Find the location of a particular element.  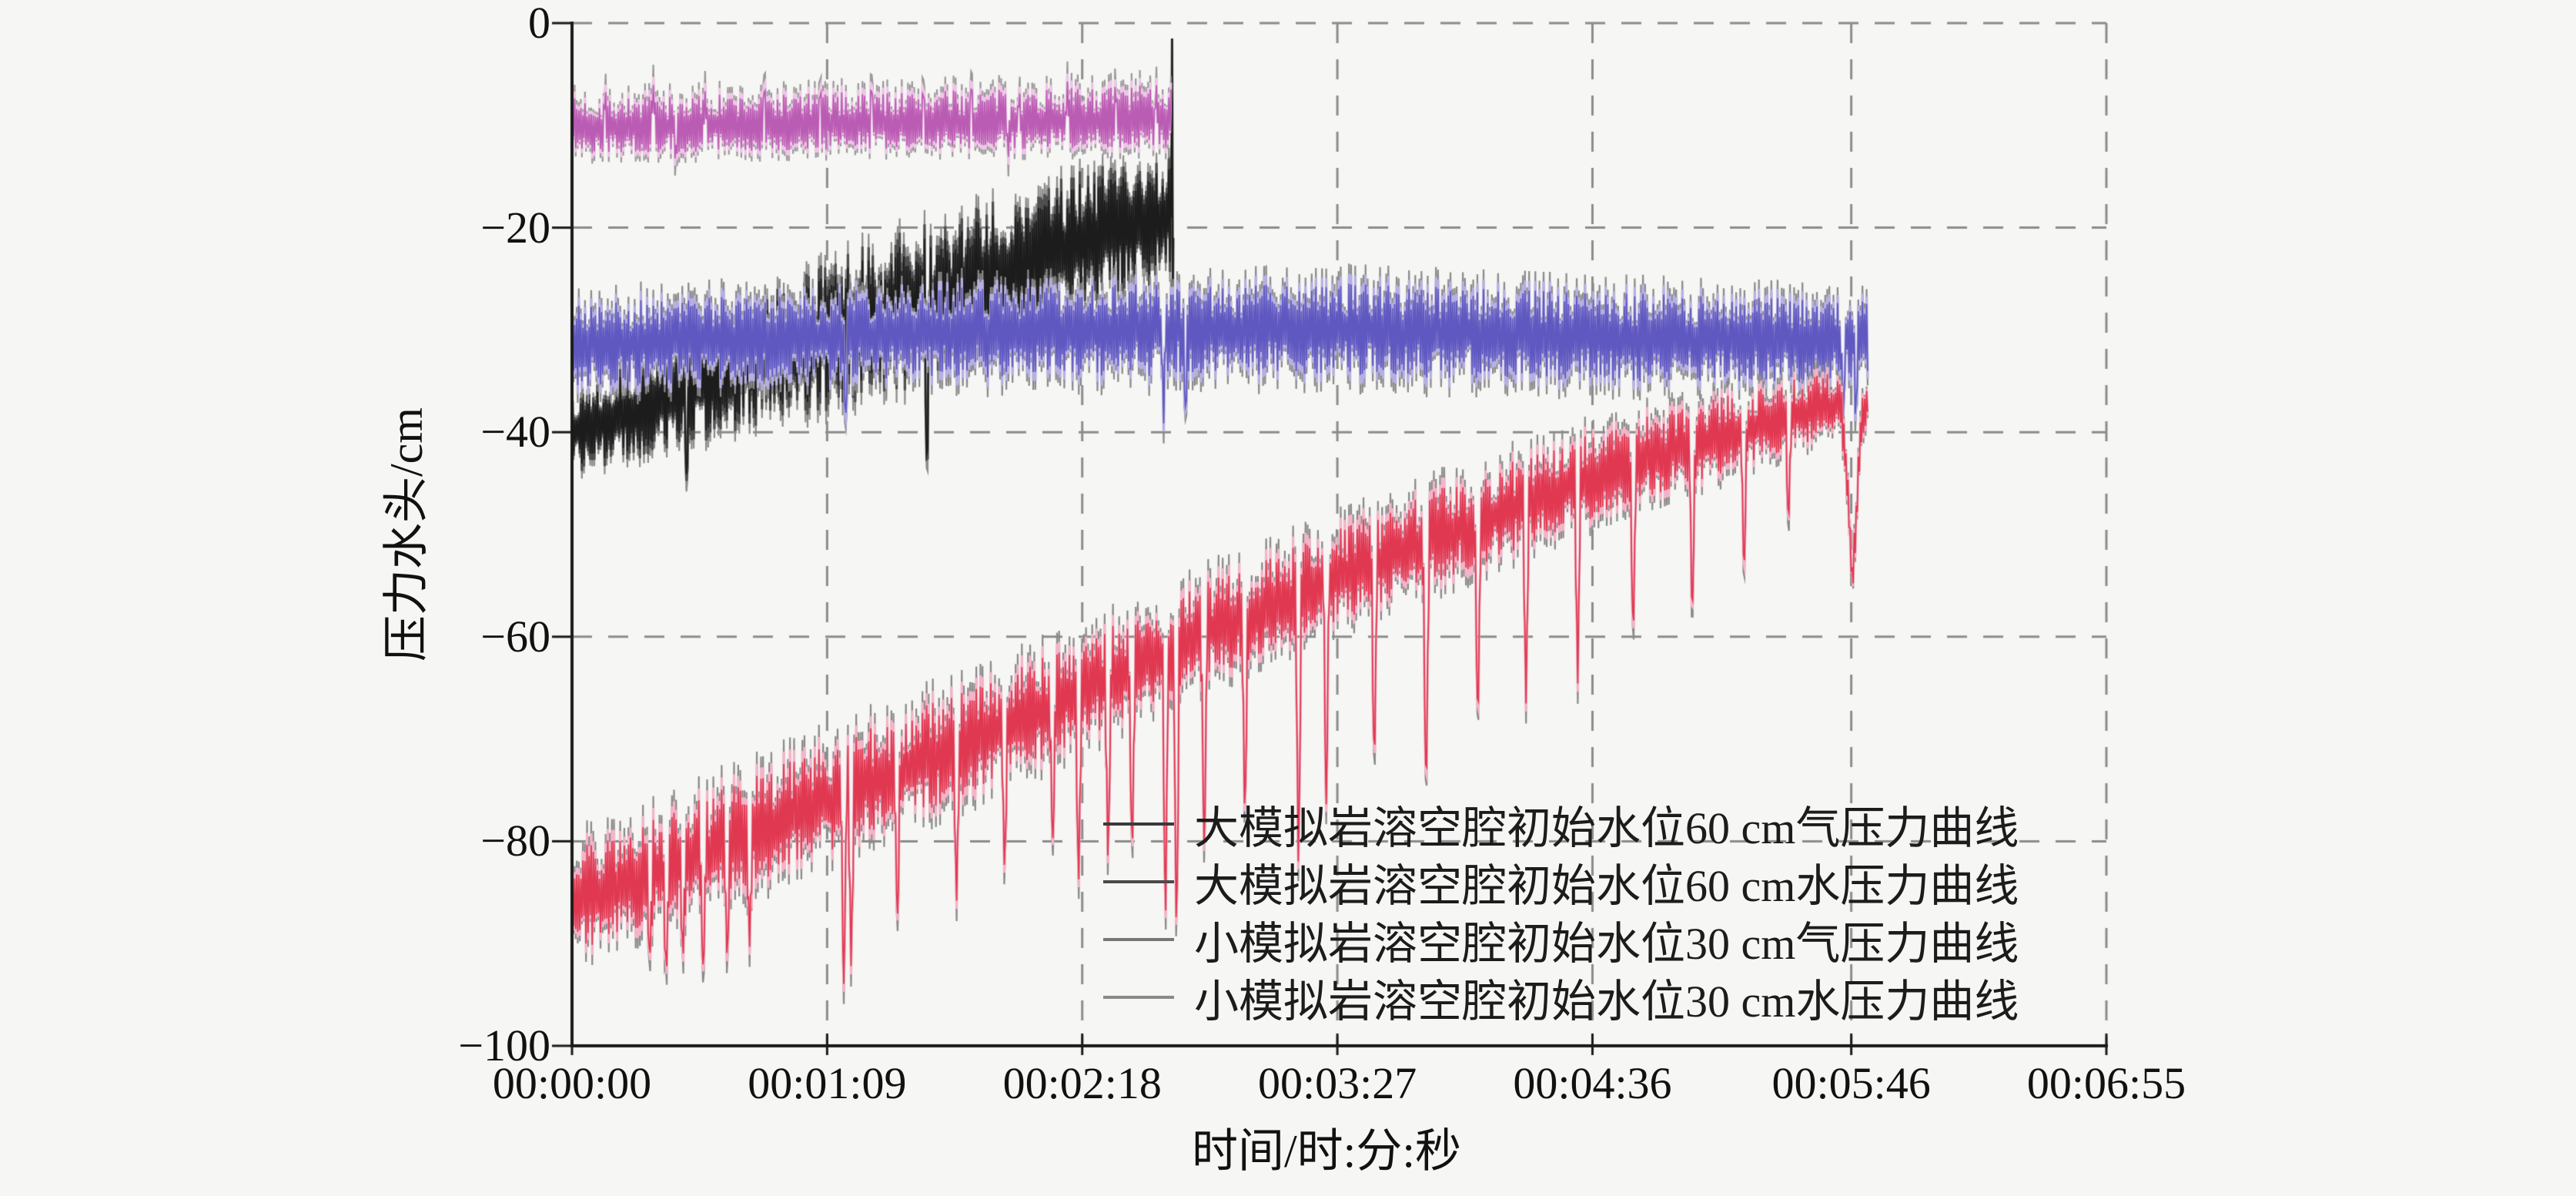

y-tick-label: −60 is located at coordinates (515, 636).